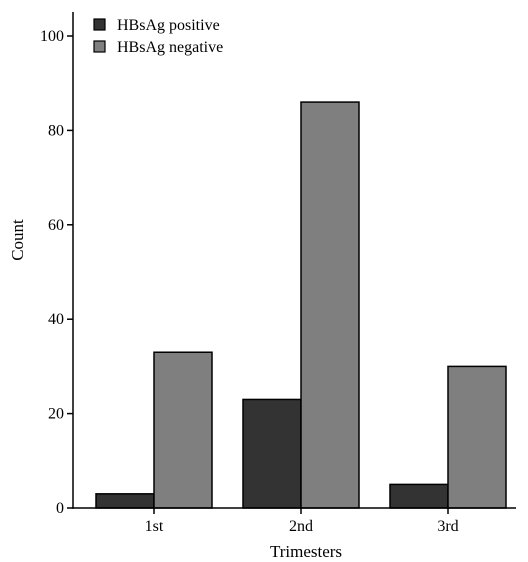  What do you see at coordinates (56, 414) in the screenshot?
I see `y-tick-label: 20` at bounding box center [56, 414].